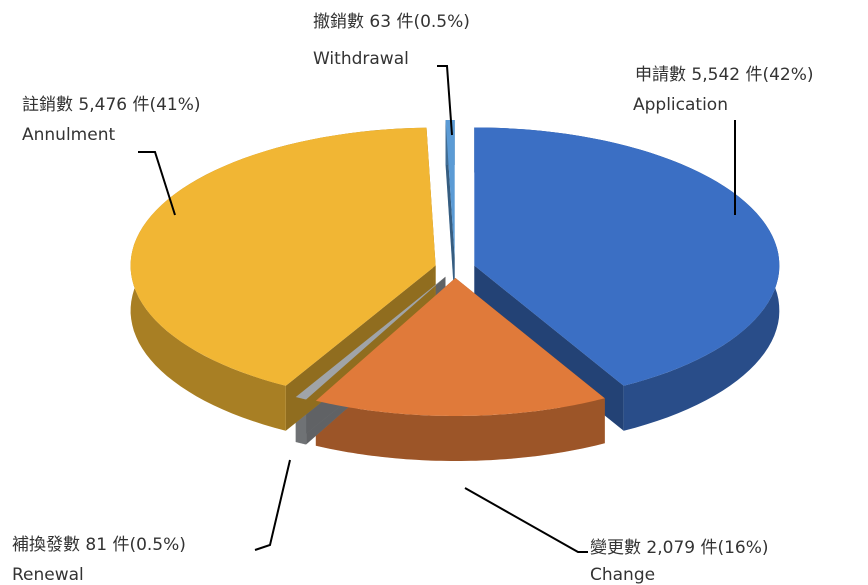 The image size is (868, 585). What do you see at coordinates (46, 545) in the screenshot?
I see `category: 補換發數` at bounding box center [46, 545].